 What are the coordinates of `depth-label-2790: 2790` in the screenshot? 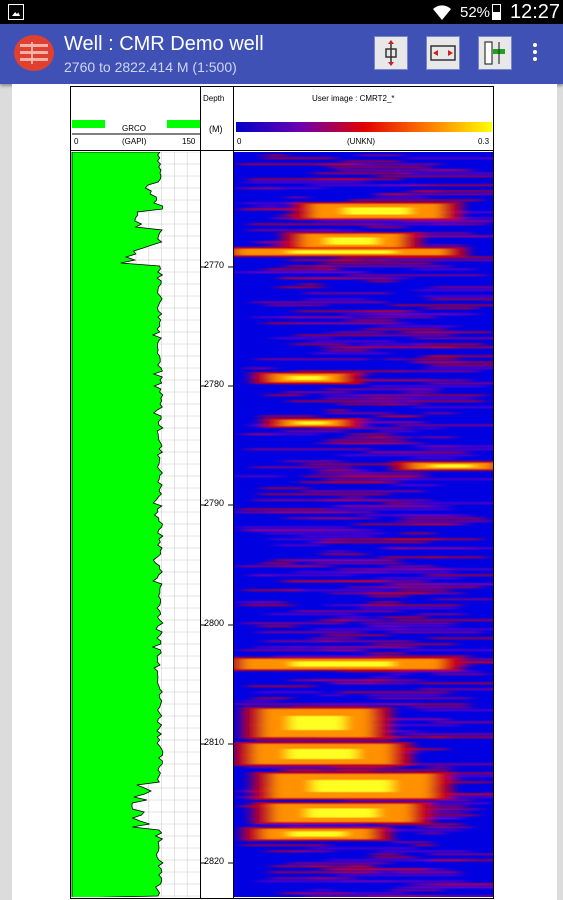 It's located at (214, 503).